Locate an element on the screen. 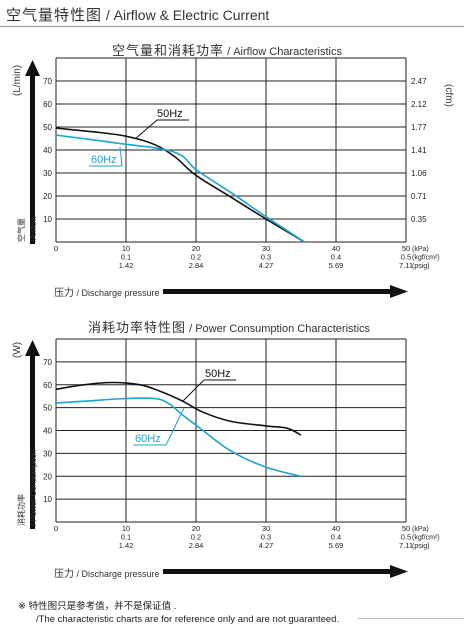 This screenshot has height=630, width=464. power-ylabel-en: / Power Consumption is located at coordinates (33, 488).